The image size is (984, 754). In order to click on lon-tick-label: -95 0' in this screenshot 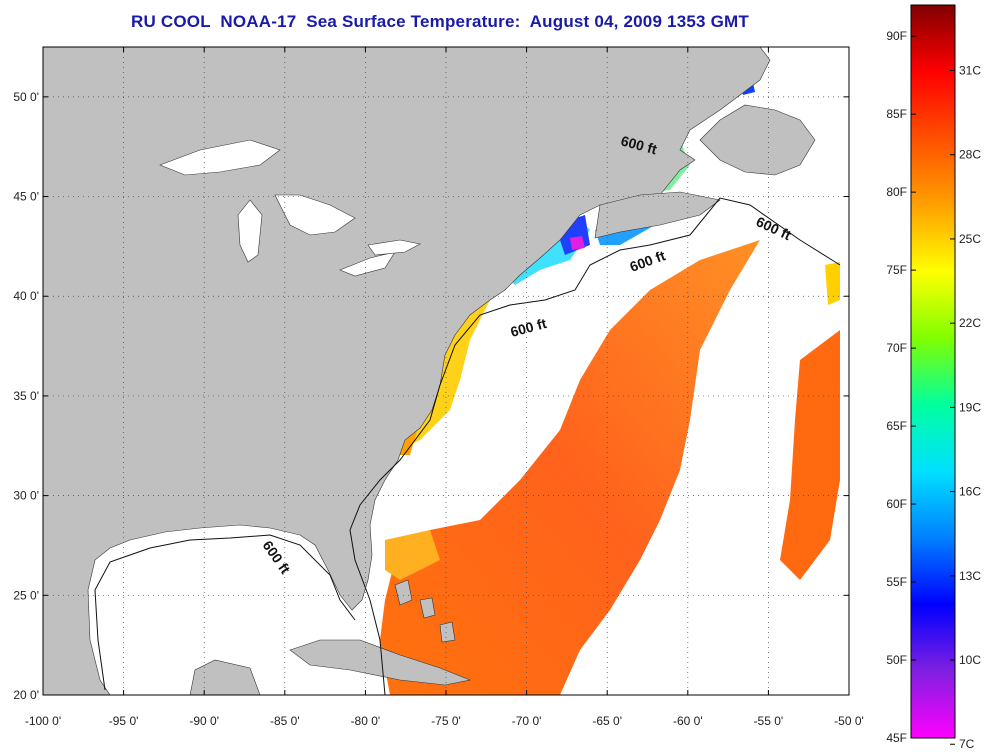, I will do `click(124, 721)`.